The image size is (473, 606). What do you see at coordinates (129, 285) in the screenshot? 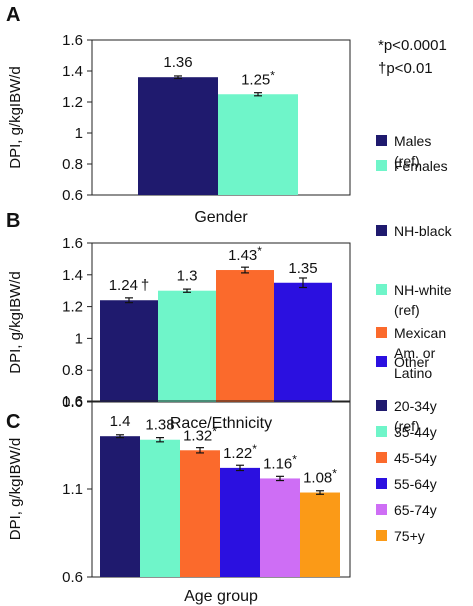
I see `data-label: 1.24 †` at bounding box center [129, 285].